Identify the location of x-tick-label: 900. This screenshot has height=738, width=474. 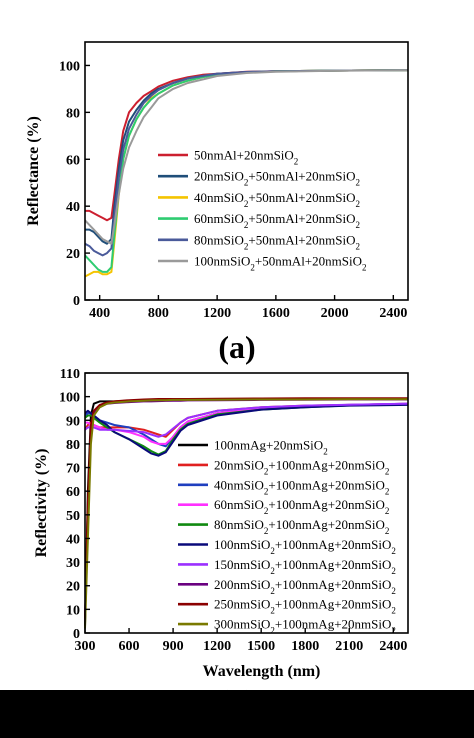
(173, 646).